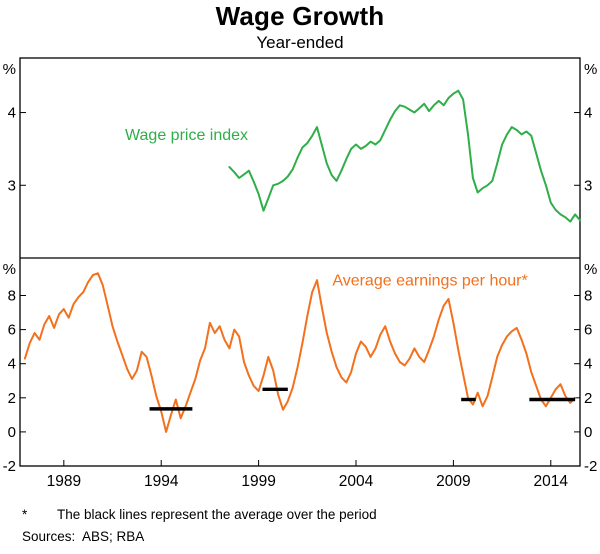  Describe the element at coordinates (429, 280) in the screenshot. I see `series-label-aeph: Average earnings per hour*` at that location.